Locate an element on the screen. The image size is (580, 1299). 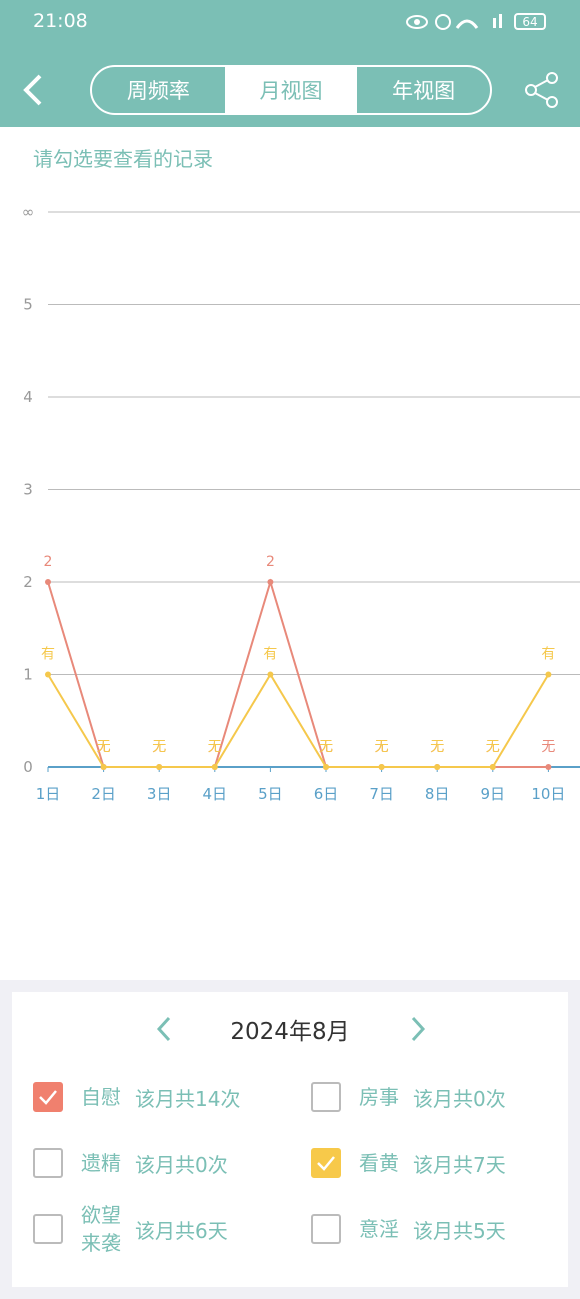
record-name: 遗精 is located at coordinates (101, 1163).